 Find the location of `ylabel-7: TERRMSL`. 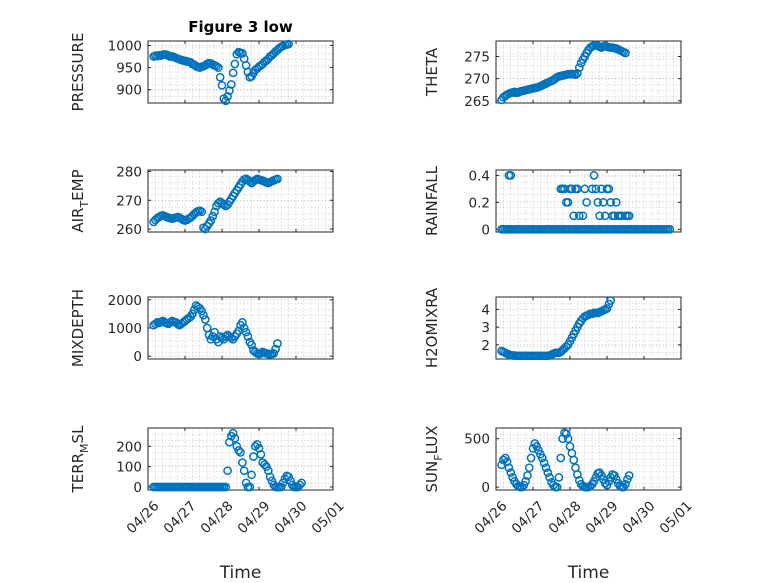

ylabel-7: TERRMSL is located at coordinates (80, 459).